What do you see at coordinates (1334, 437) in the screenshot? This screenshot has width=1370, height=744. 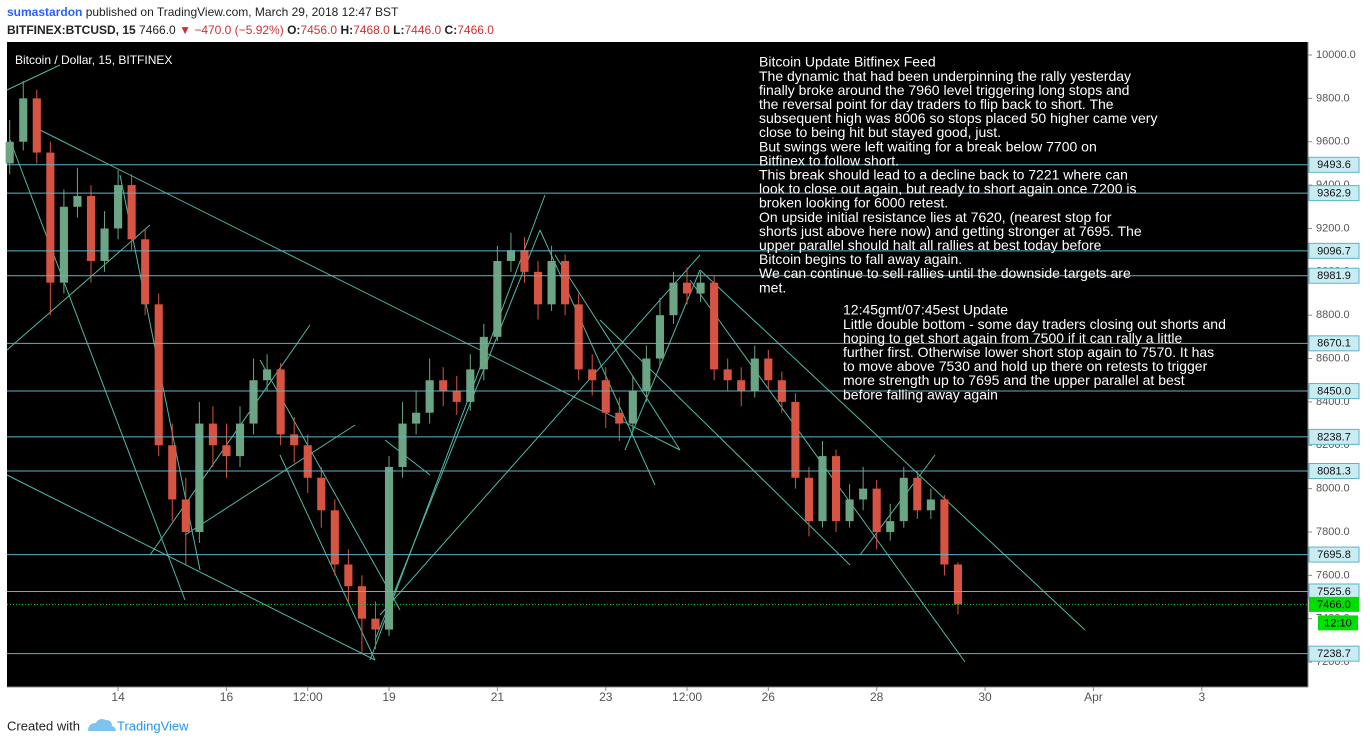 I see `level-label: 8238.7` at bounding box center [1334, 437].